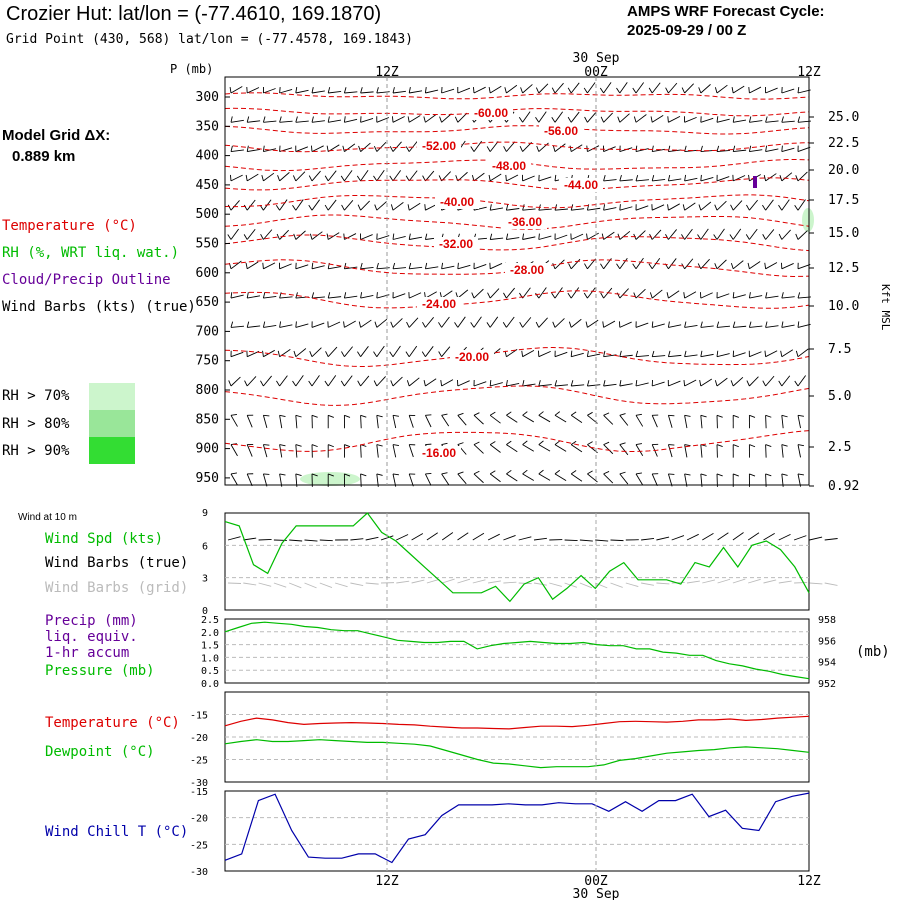  What do you see at coordinates (207, 126) in the screenshot?
I see `pressure-tick-label: 350` at bounding box center [207, 126].